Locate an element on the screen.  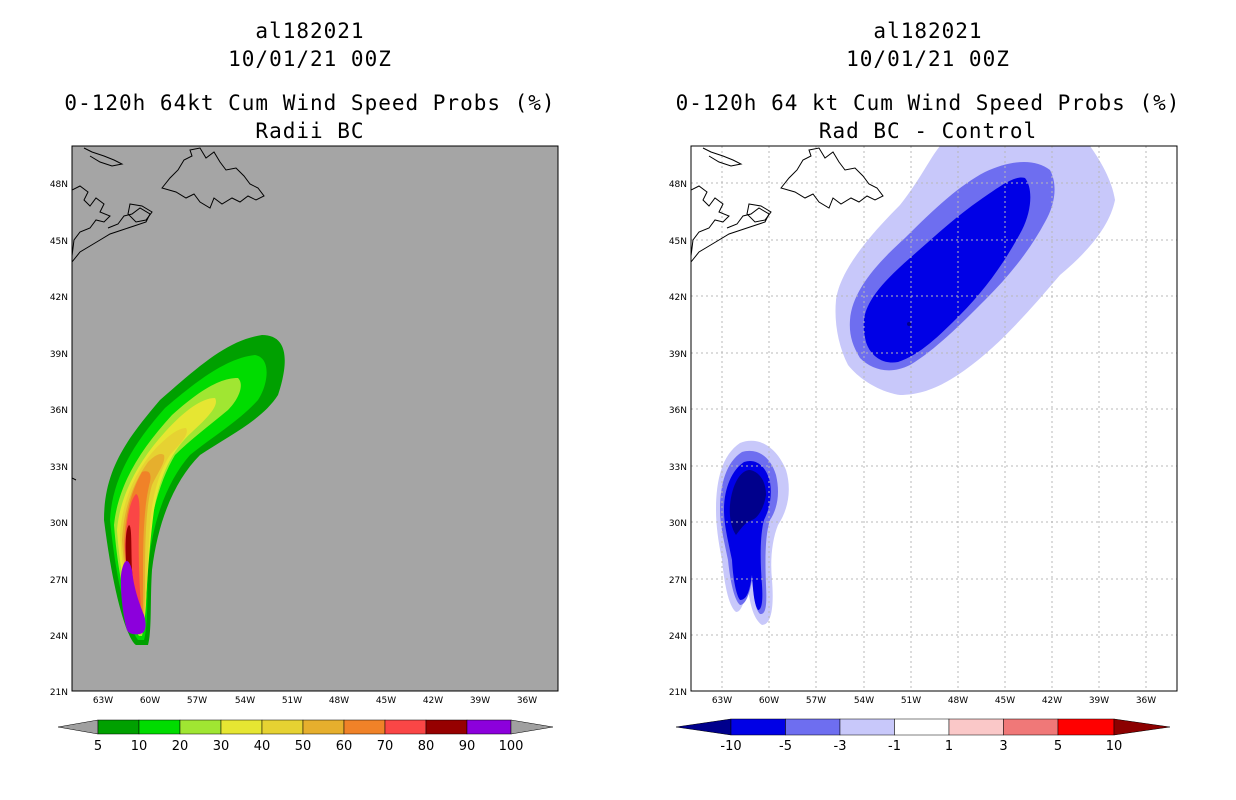
right-lat-label: 24N is located at coordinates (678, 637).